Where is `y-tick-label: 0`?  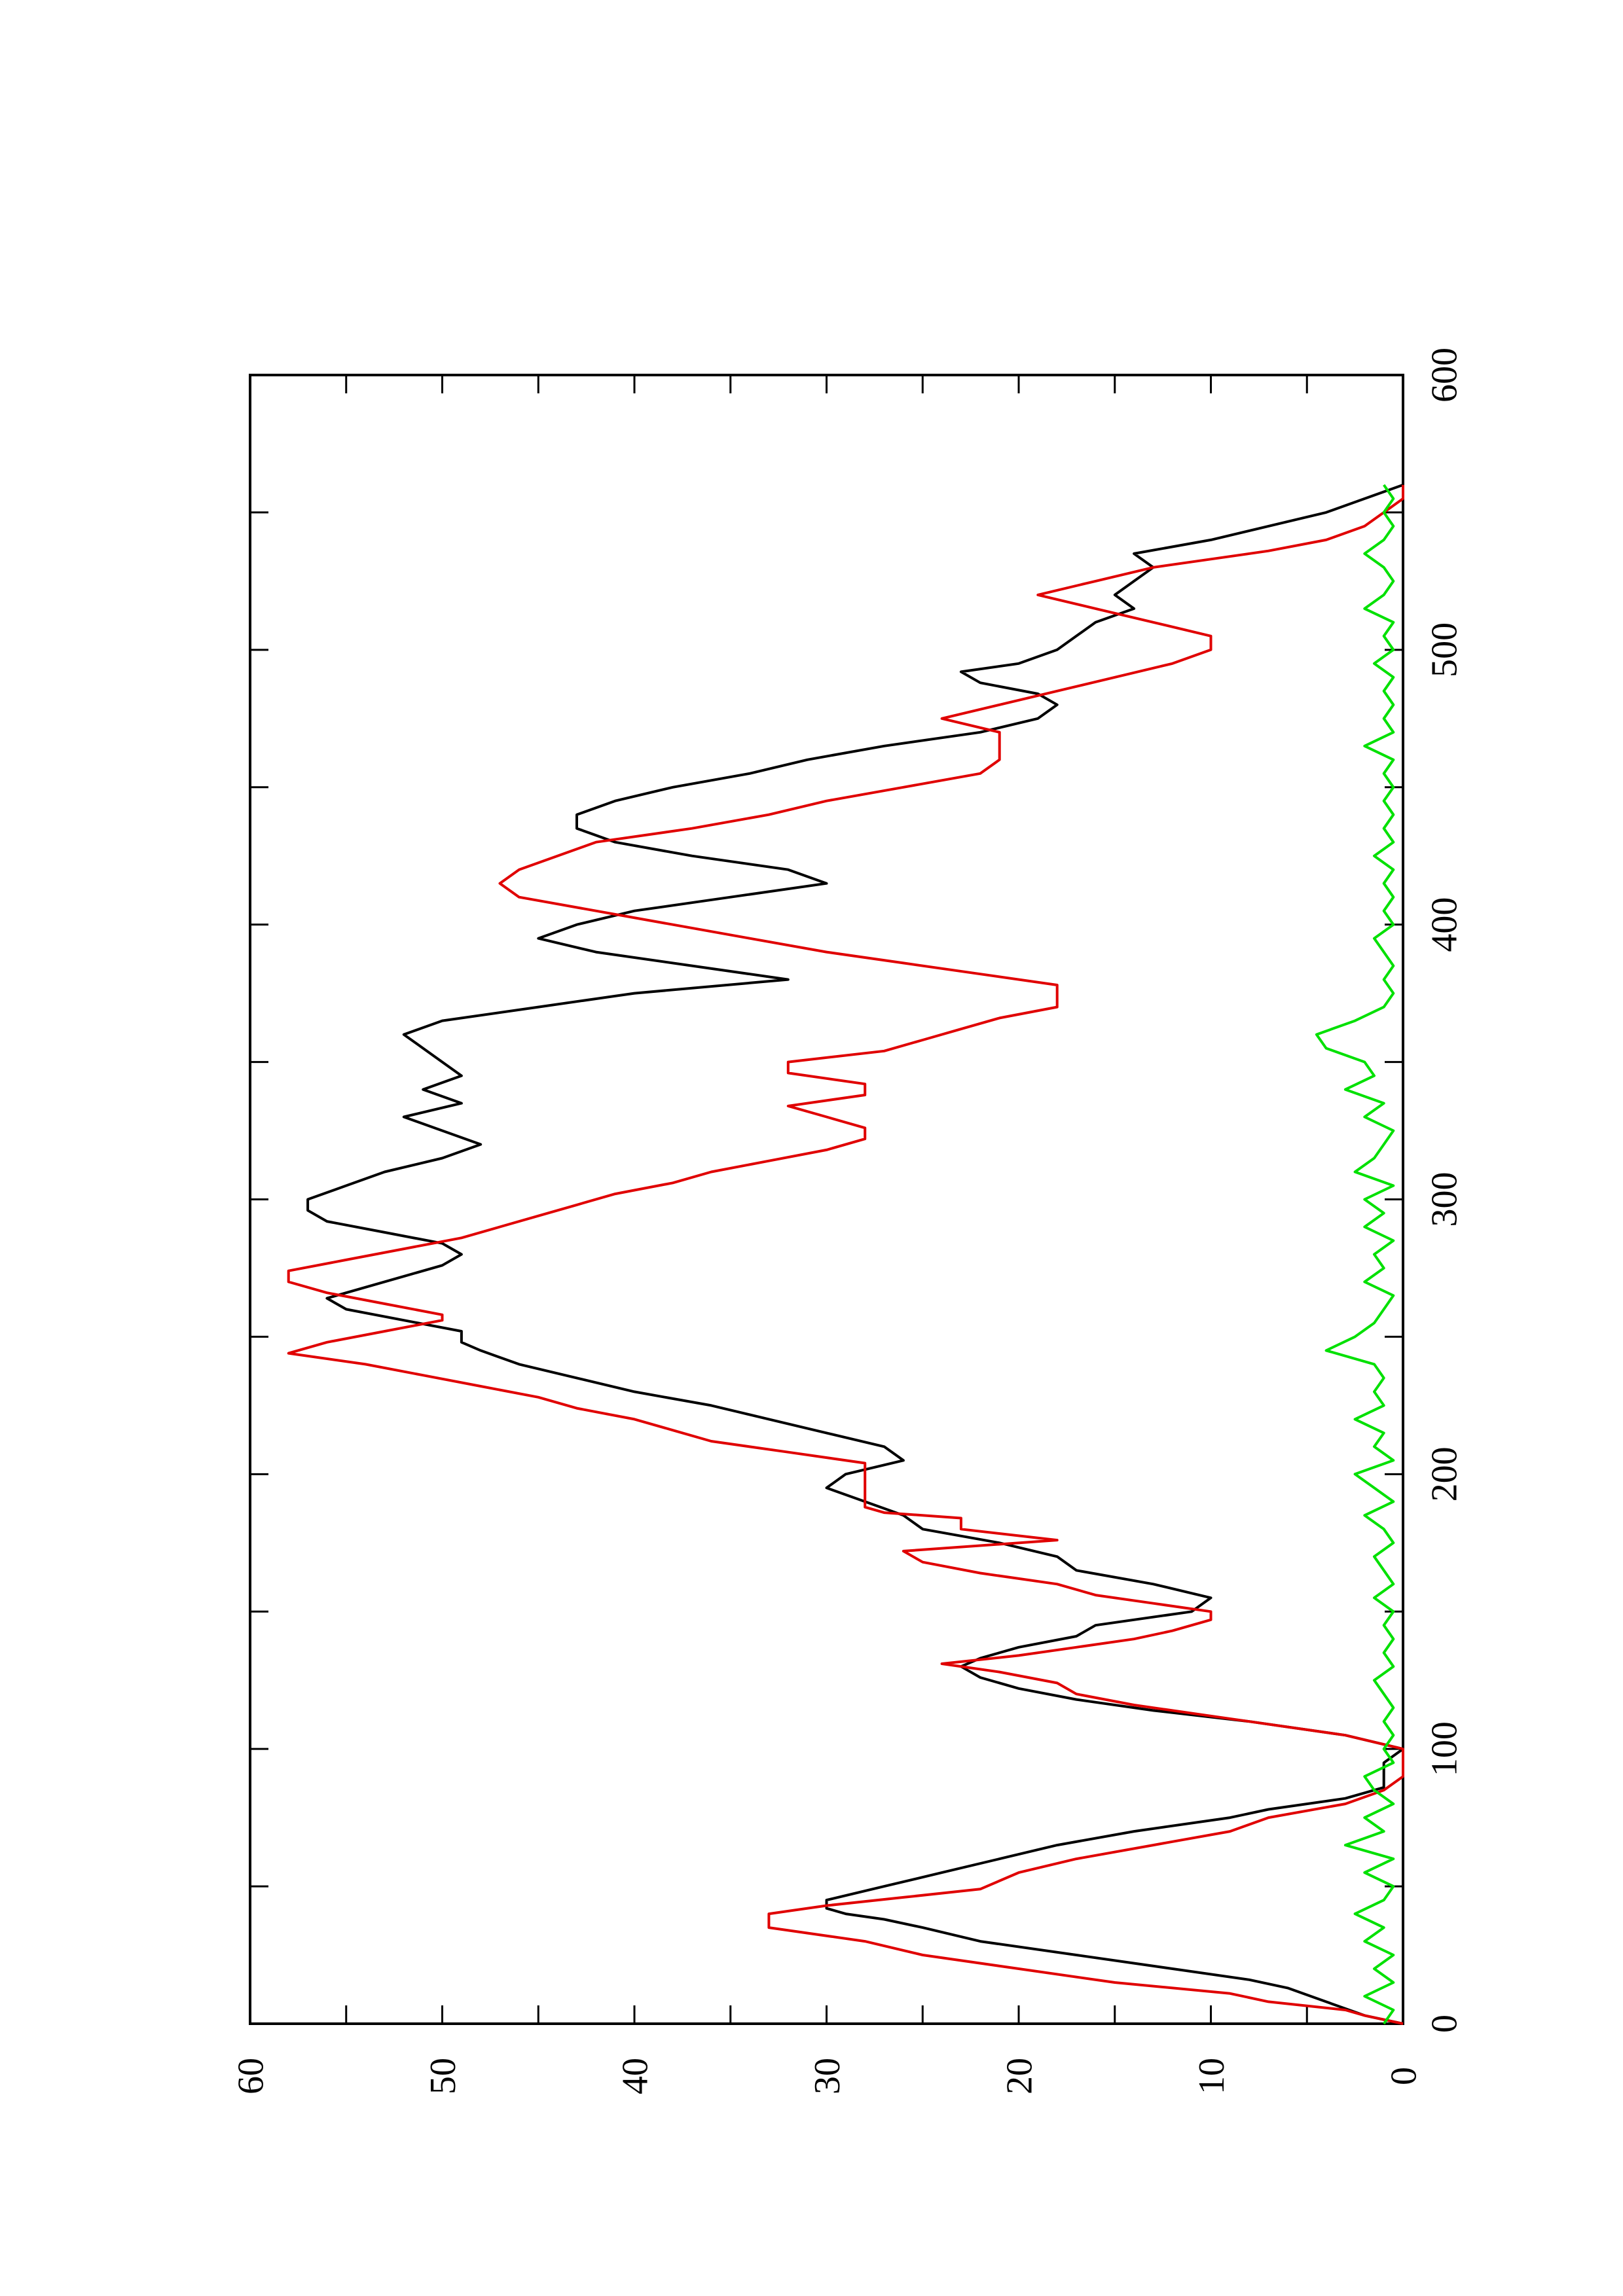 y-tick-label: 0 is located at coordinates (1404, 2076).